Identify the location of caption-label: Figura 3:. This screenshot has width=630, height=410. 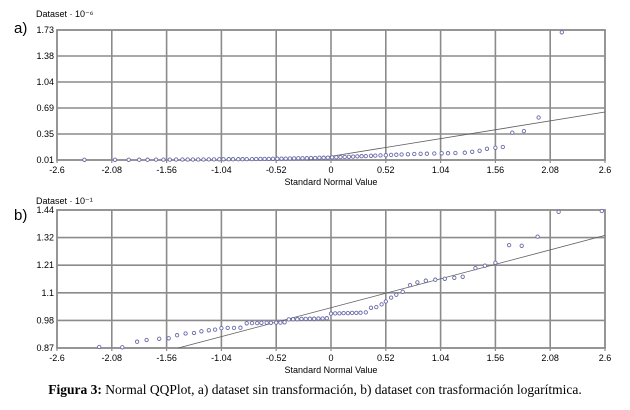
(75, 389).